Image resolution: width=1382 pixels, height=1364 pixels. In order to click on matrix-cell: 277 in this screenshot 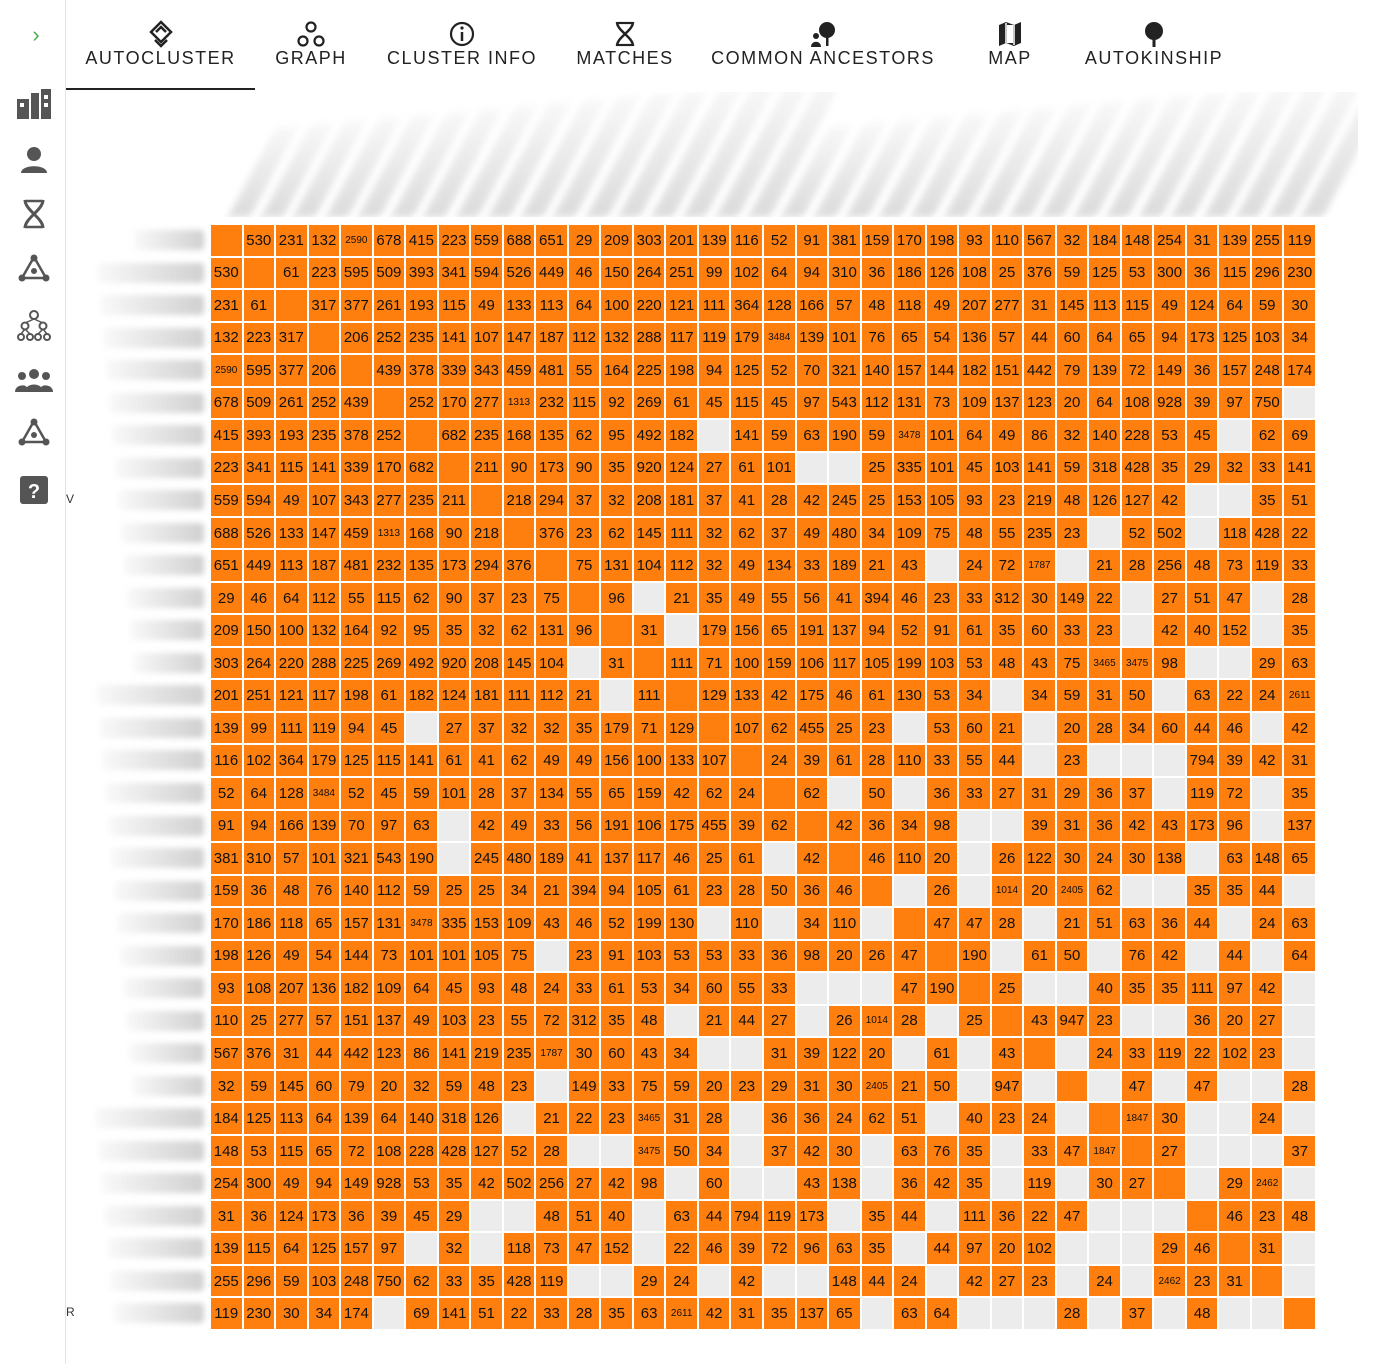, I will do `click(291, 1021)`.